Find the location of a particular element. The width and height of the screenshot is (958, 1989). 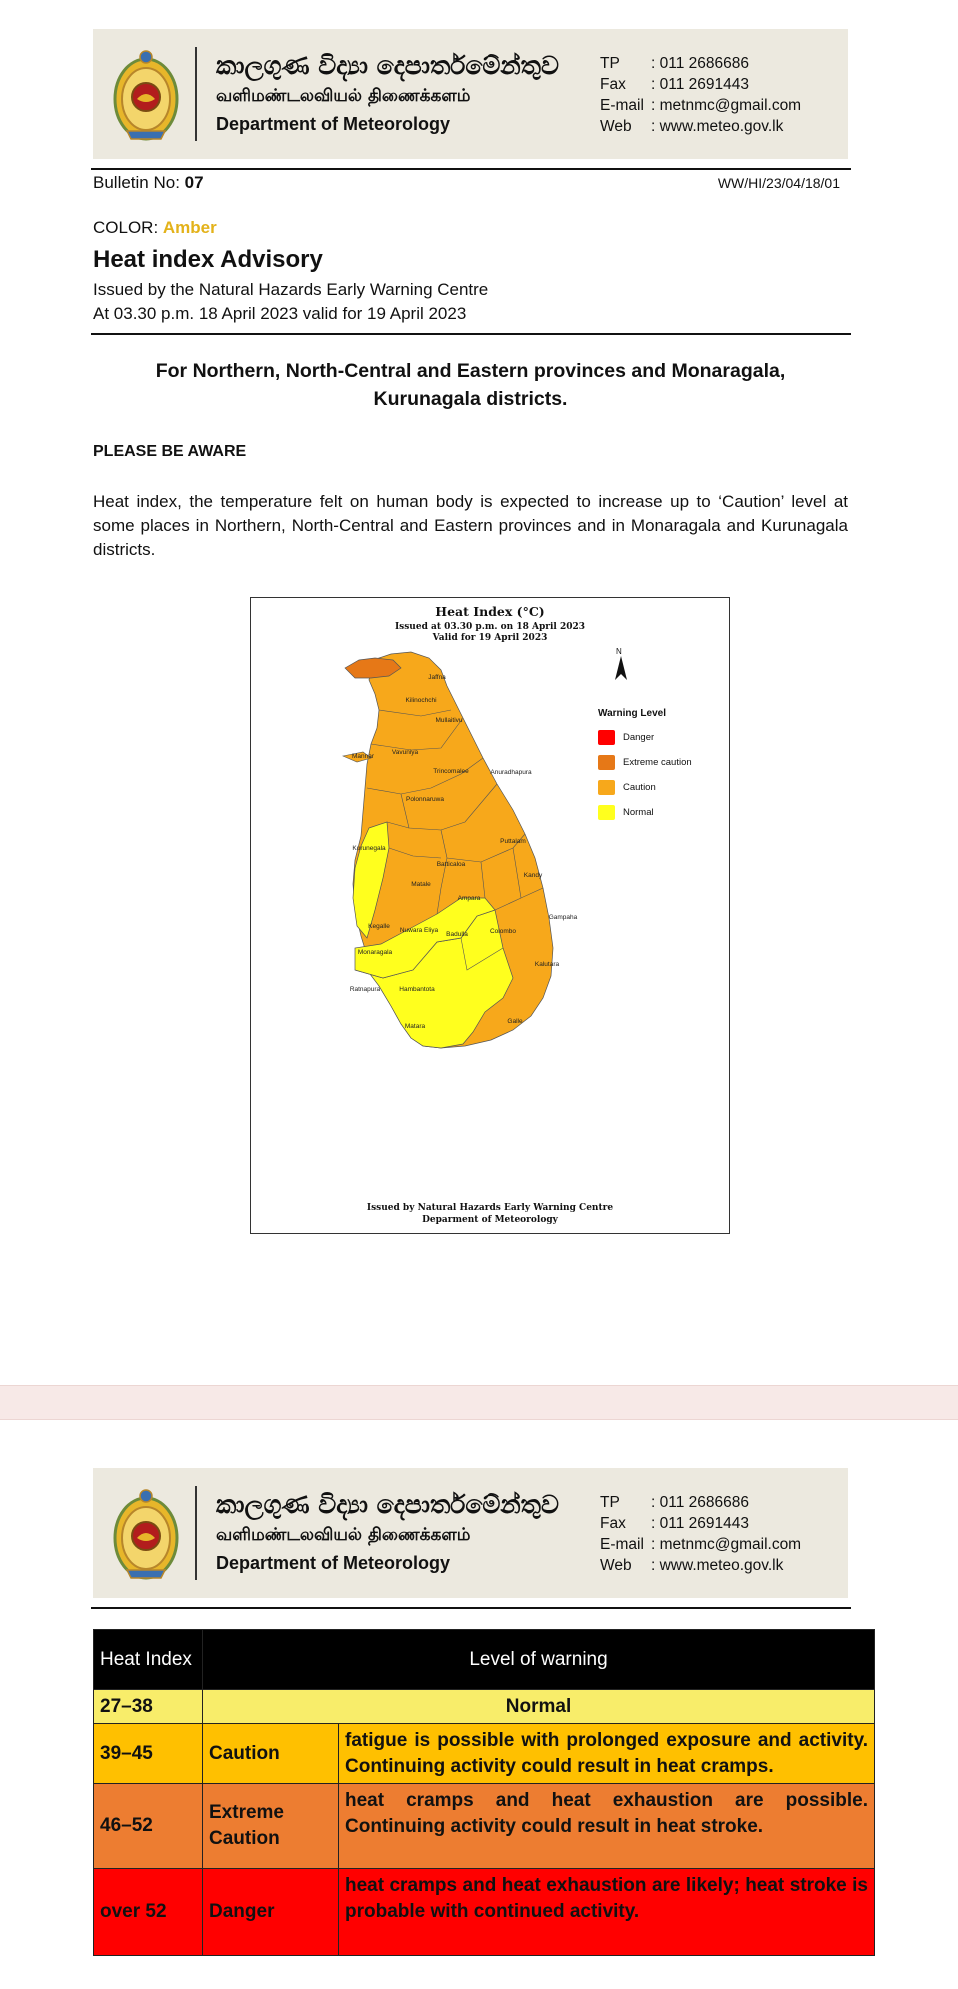

district-label-trincomalee: Trincomalee is located at coordinates (451, 771).